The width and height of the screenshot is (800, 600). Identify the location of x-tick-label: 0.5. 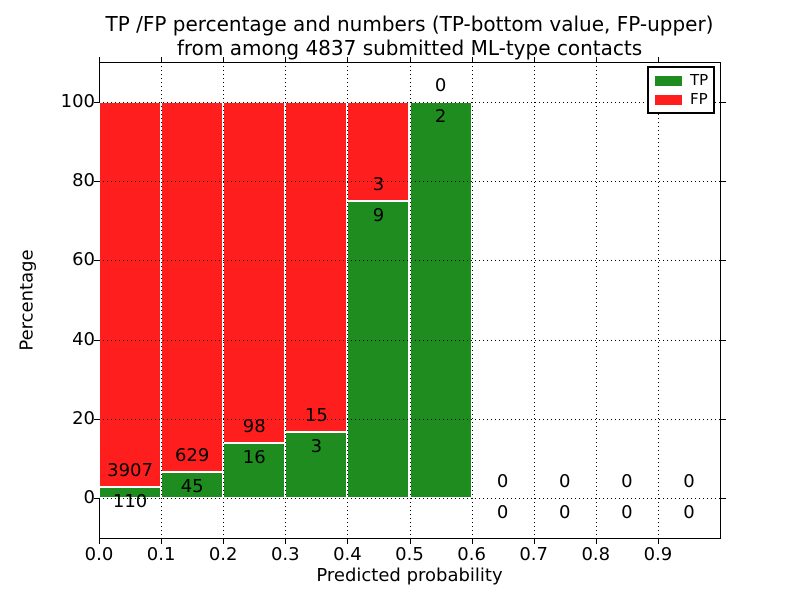
(409, 554).